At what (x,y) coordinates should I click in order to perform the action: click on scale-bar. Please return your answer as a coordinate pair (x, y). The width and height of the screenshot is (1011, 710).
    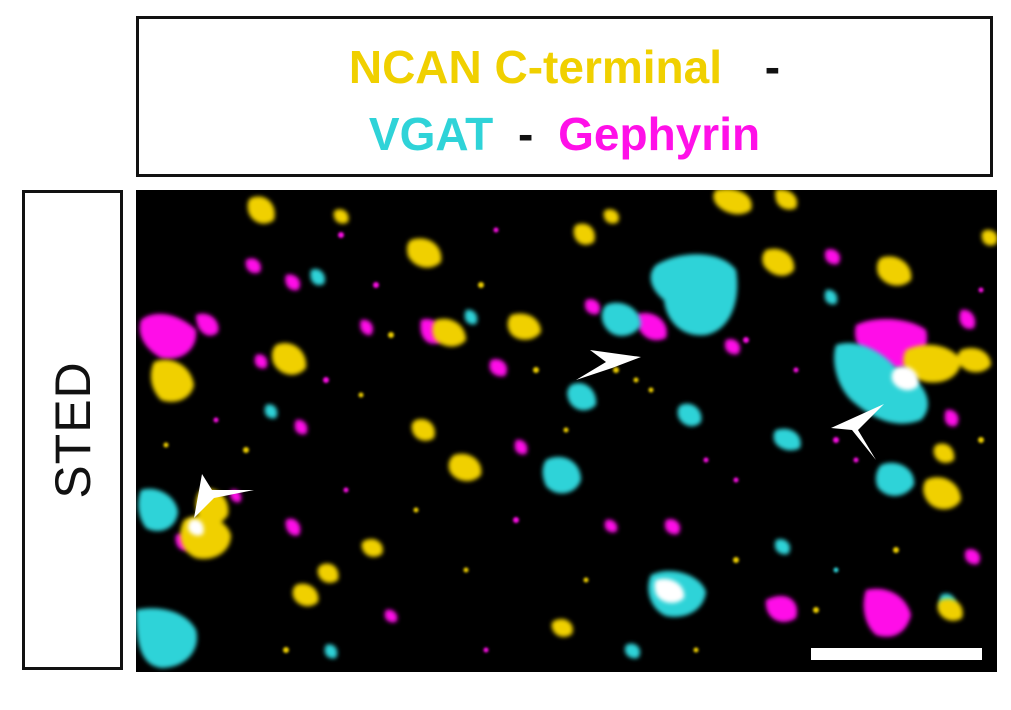
    Looking at the image, I should click on (896, 654).